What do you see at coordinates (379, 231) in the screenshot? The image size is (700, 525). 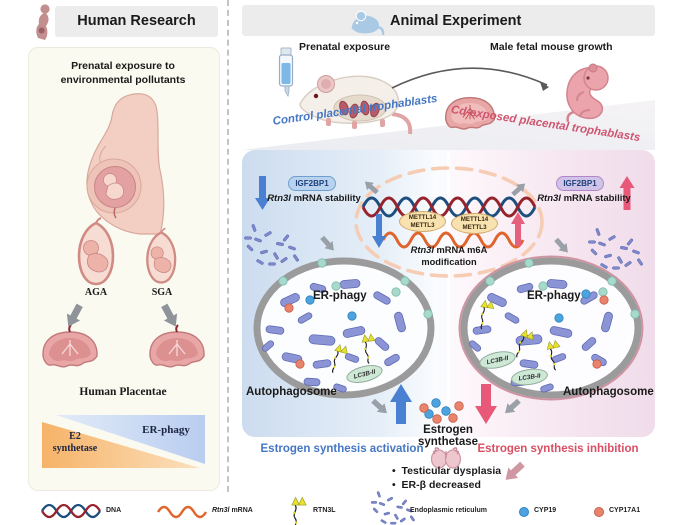 I see `m6a-down-arrow-blue` at bounding box center [379, 231].